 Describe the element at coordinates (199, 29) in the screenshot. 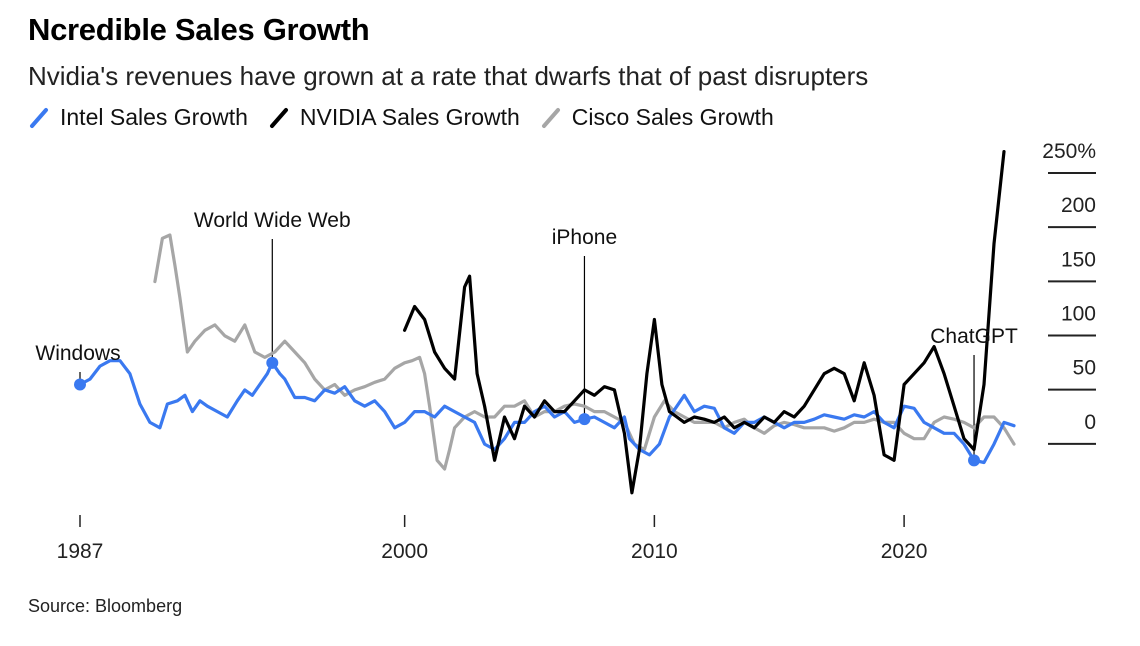

I see `chart-title: Ncredible Sales Growth` at that location.